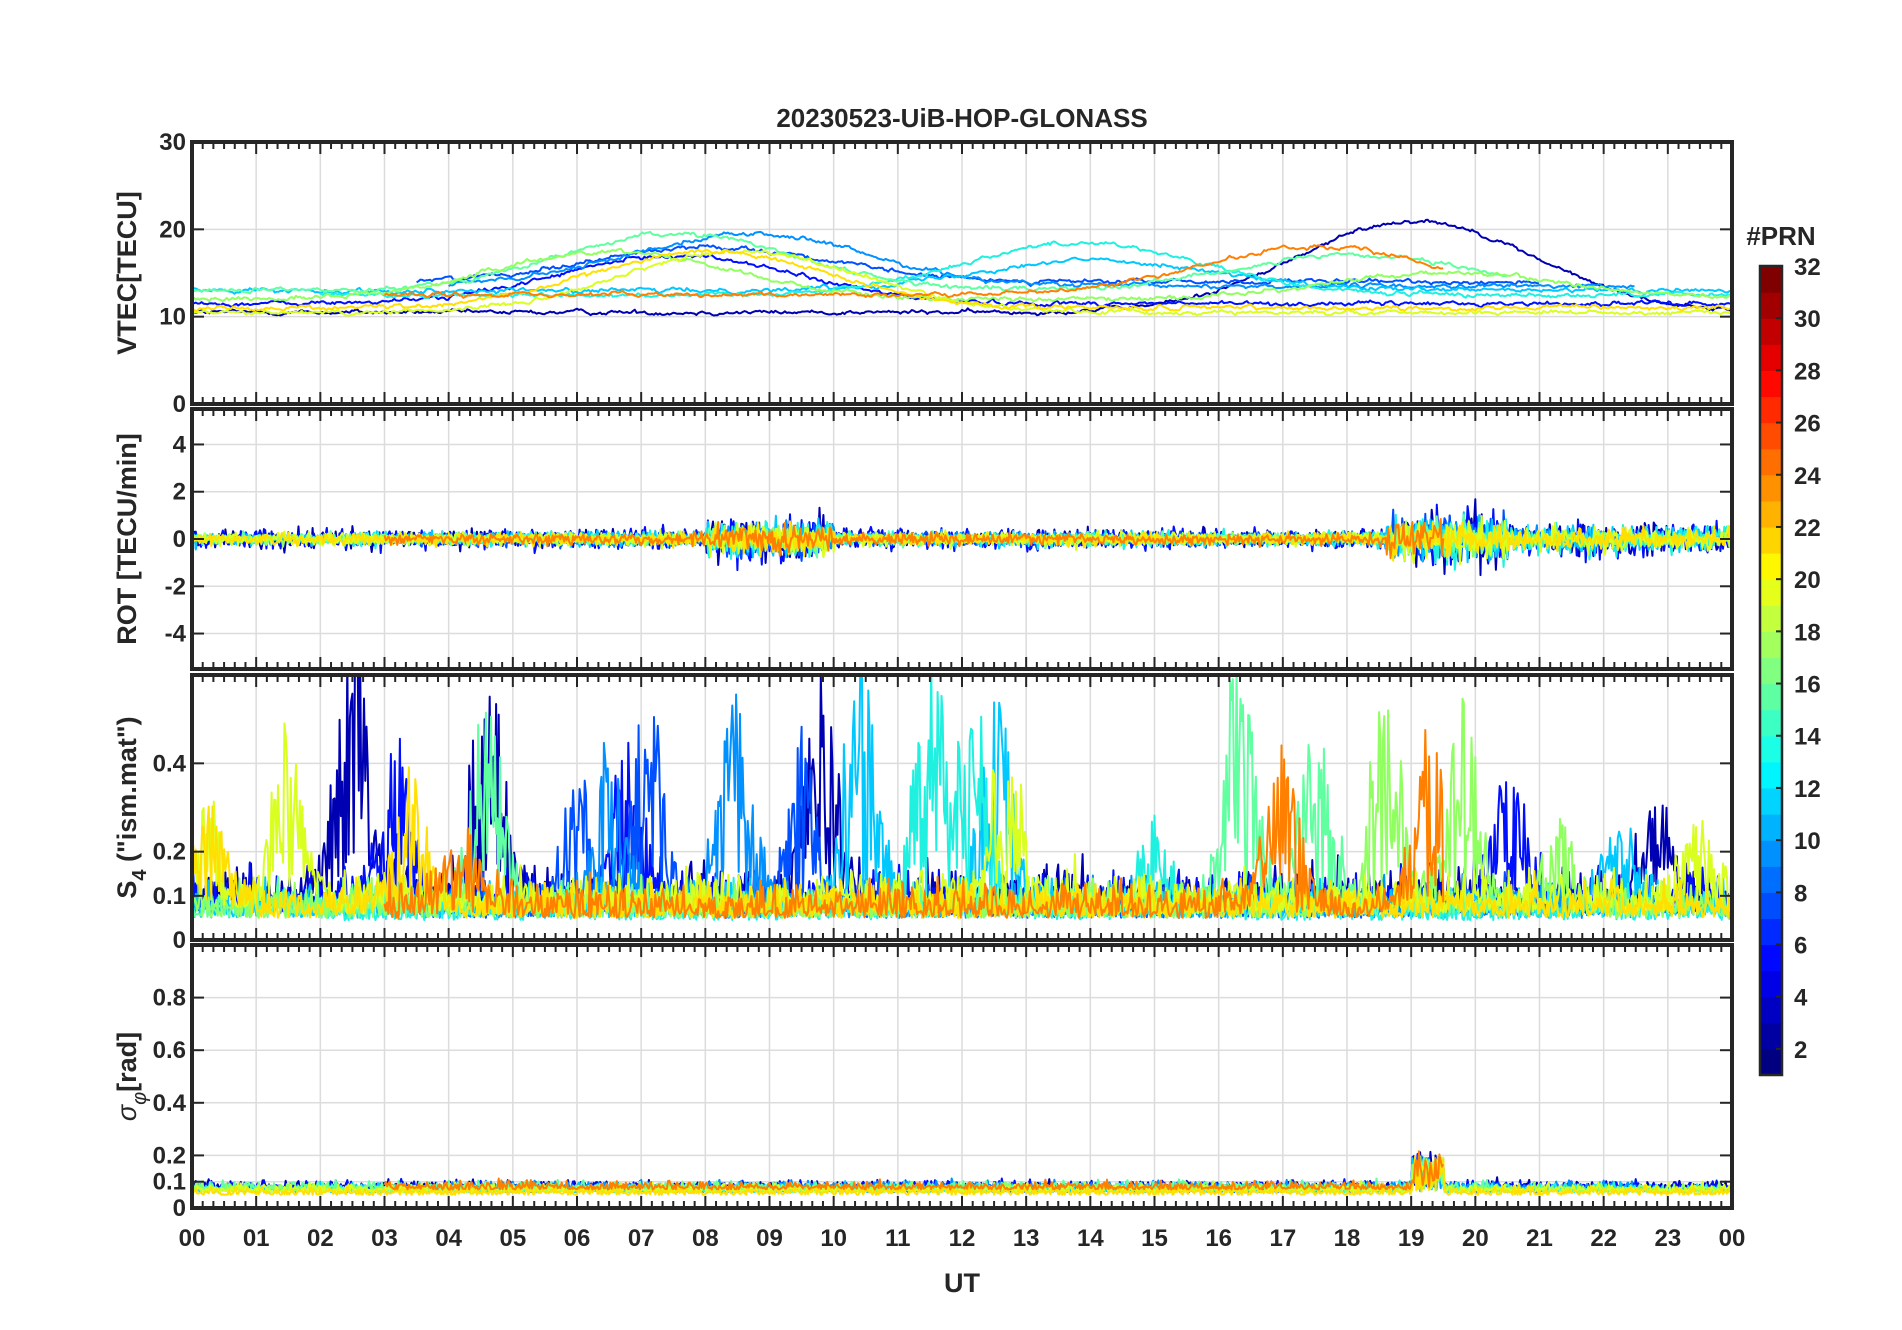 The width and height of the screenshot is (1902, 1330). I want to click on y-axis-title-rest: [rad], so click(127, 1062).